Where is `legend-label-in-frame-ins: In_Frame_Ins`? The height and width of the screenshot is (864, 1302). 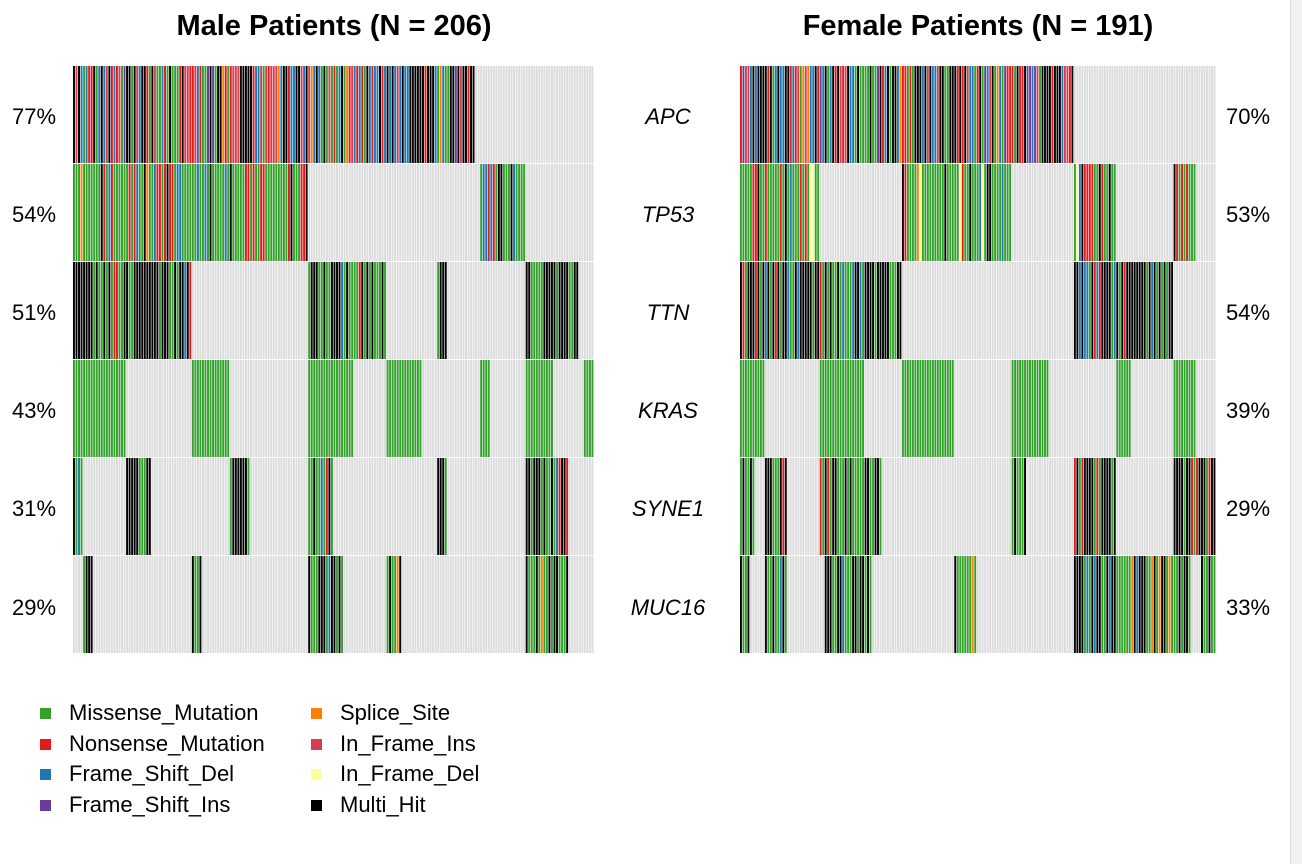 legend-label-in-frame-ins: In_Frame_Ins is located at coordinates (408, 743).